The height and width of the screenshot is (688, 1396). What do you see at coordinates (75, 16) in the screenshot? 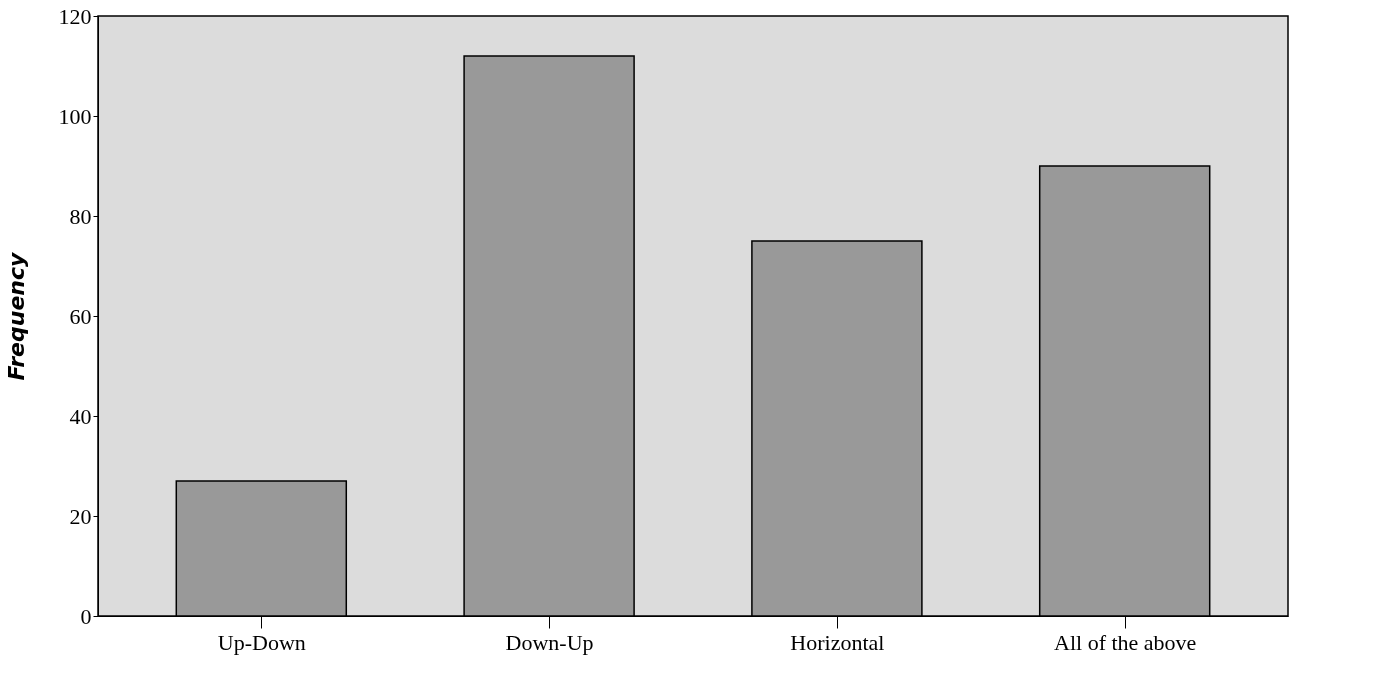
I see `y-tick-label: 120` at bounding box center [75, 16].